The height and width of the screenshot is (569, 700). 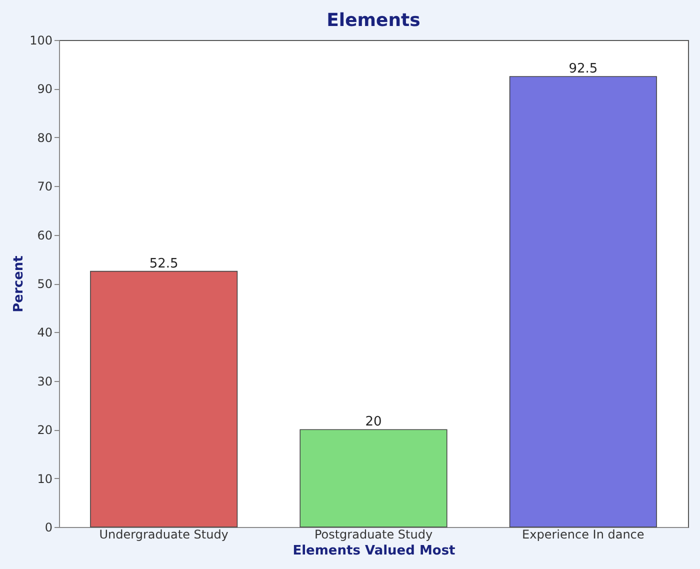 What do you see at coordinates (163, 264) in the screenshot?
I see `data-label: 52.5` at bounding box center [163, 264].